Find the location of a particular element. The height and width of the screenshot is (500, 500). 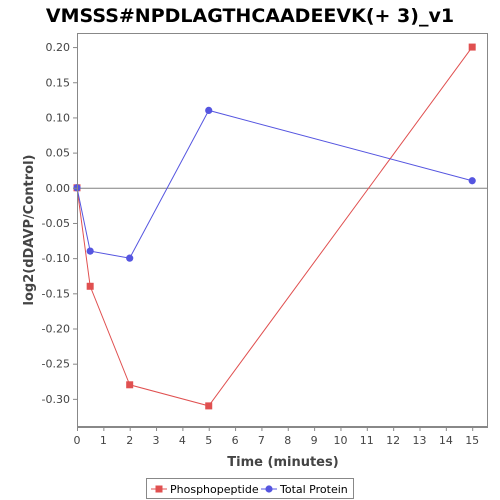

y-tick-label: -0.30 is located at coordinates (56, 399).